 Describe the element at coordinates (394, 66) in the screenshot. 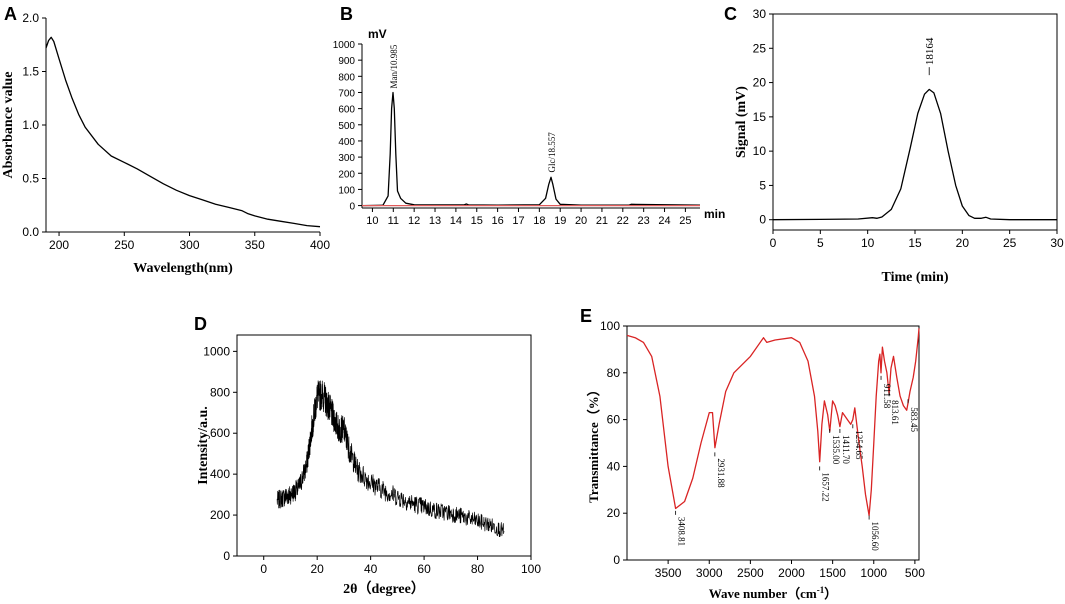

I see `peak-annotation: Man/10.985` at that location.